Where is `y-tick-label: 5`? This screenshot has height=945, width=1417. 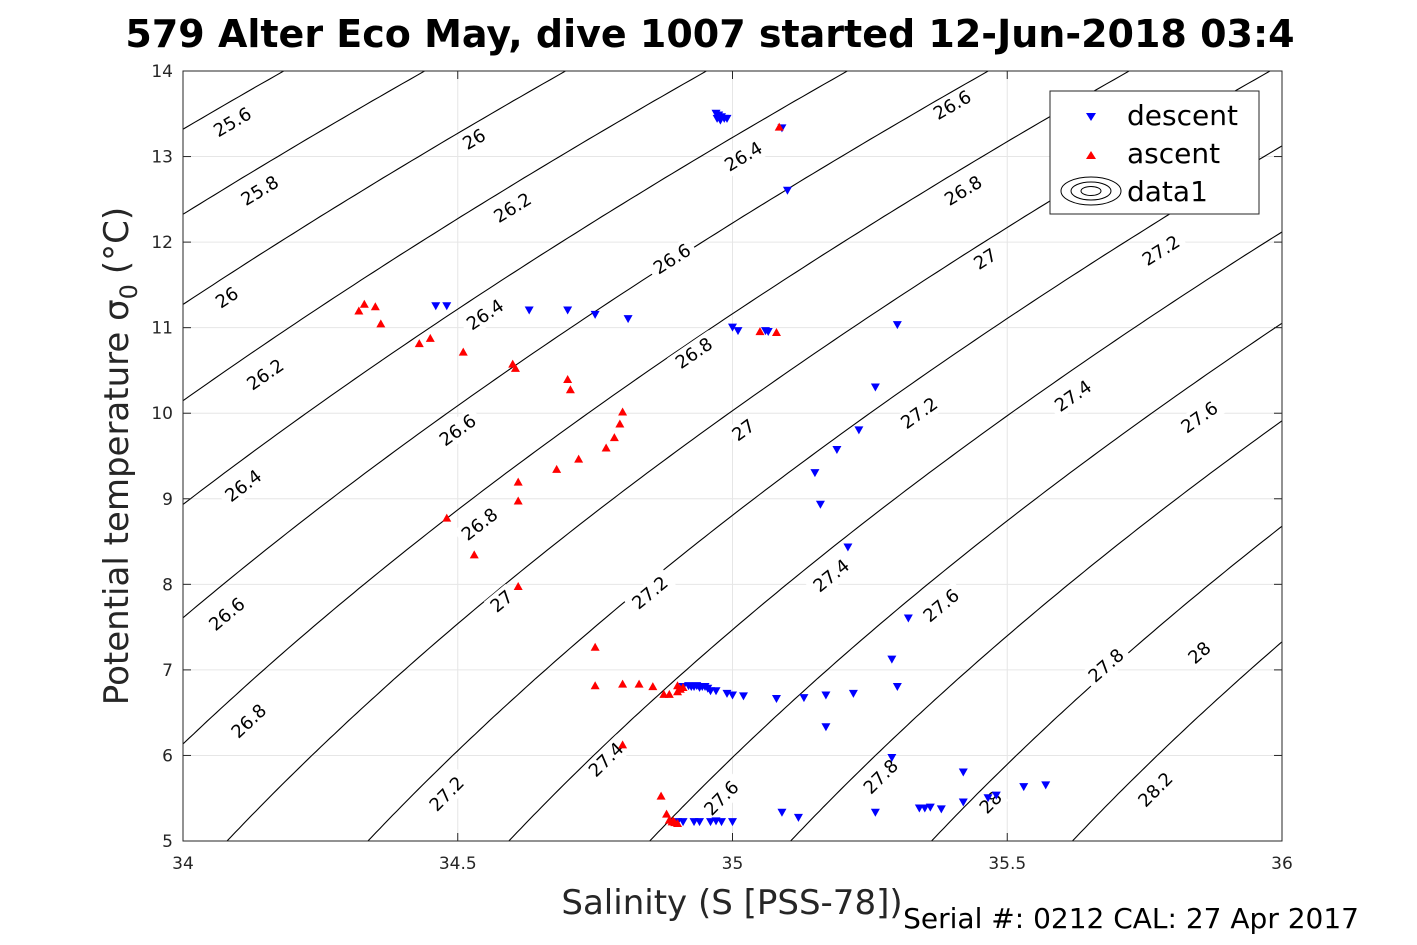 y-tick-label: 5 is located at coordinates (167, 842).